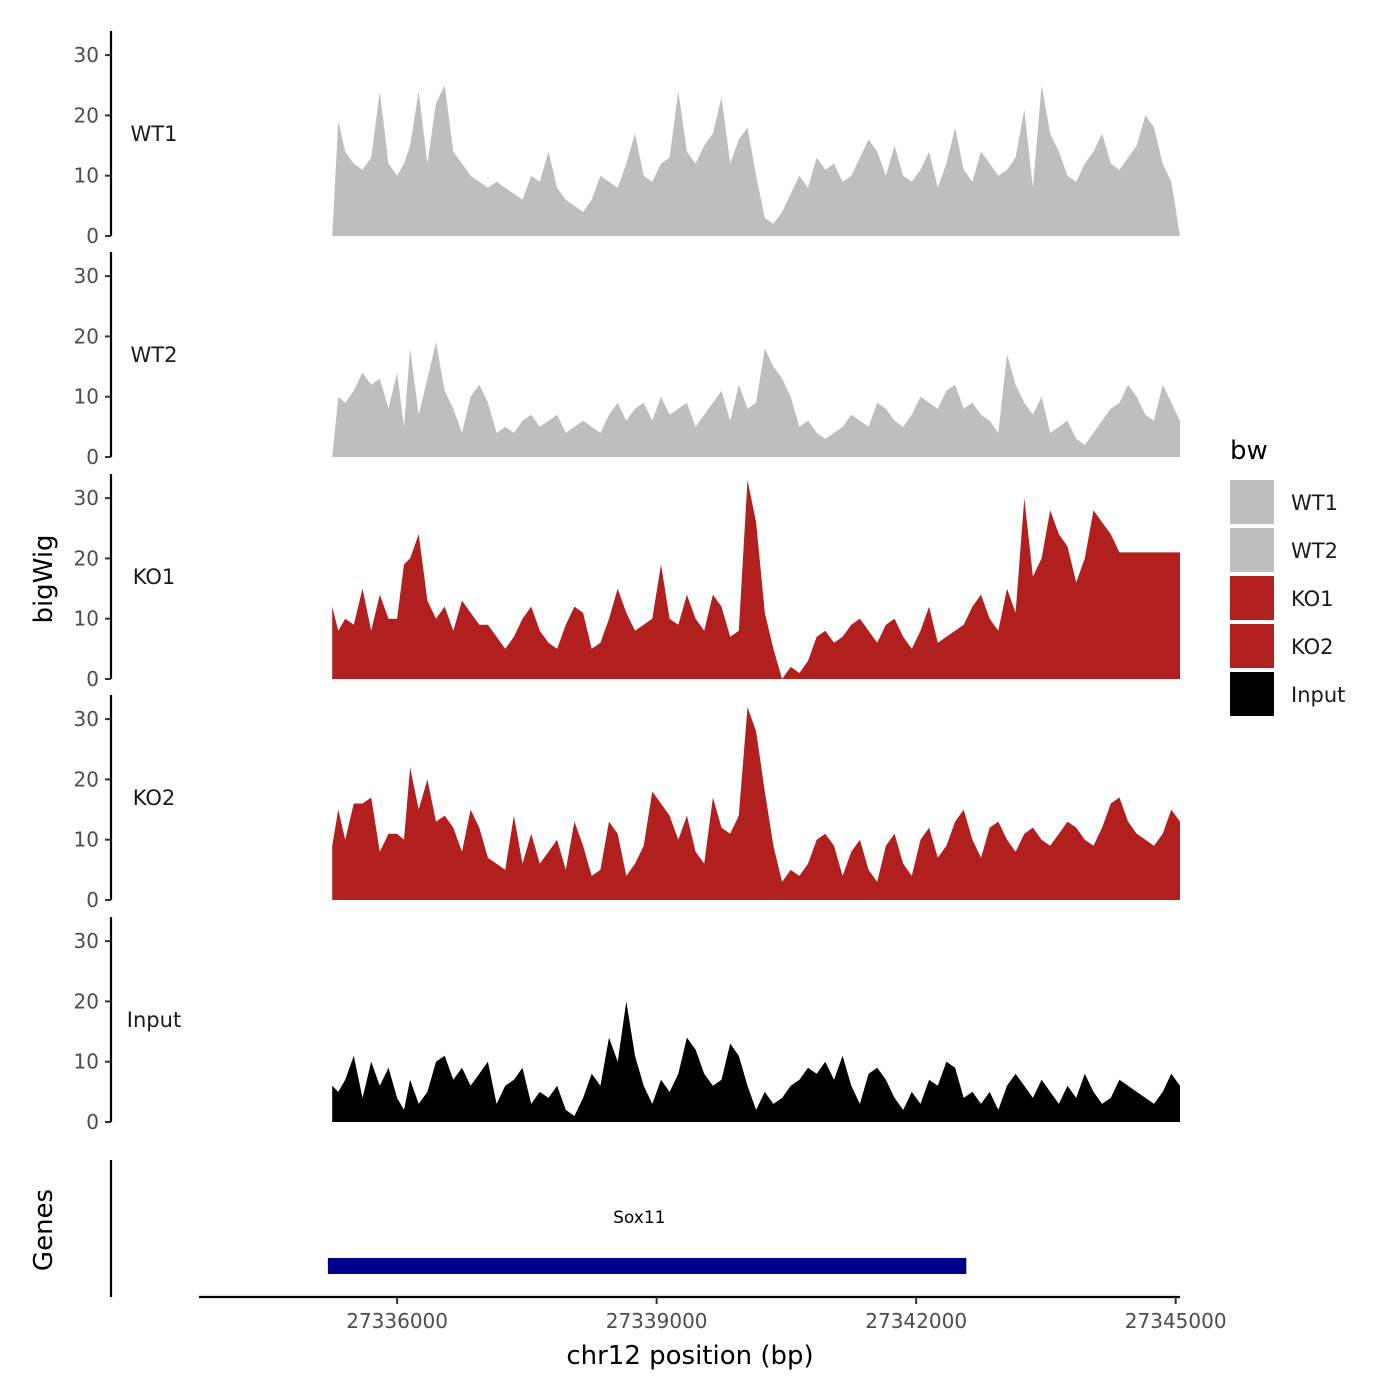 The image size is (1400, 1400). What do you see at coordinates (916, 1321) in the screenshot?
I see `x-tick-label: 27342000` at bounding box center [916, 1321].